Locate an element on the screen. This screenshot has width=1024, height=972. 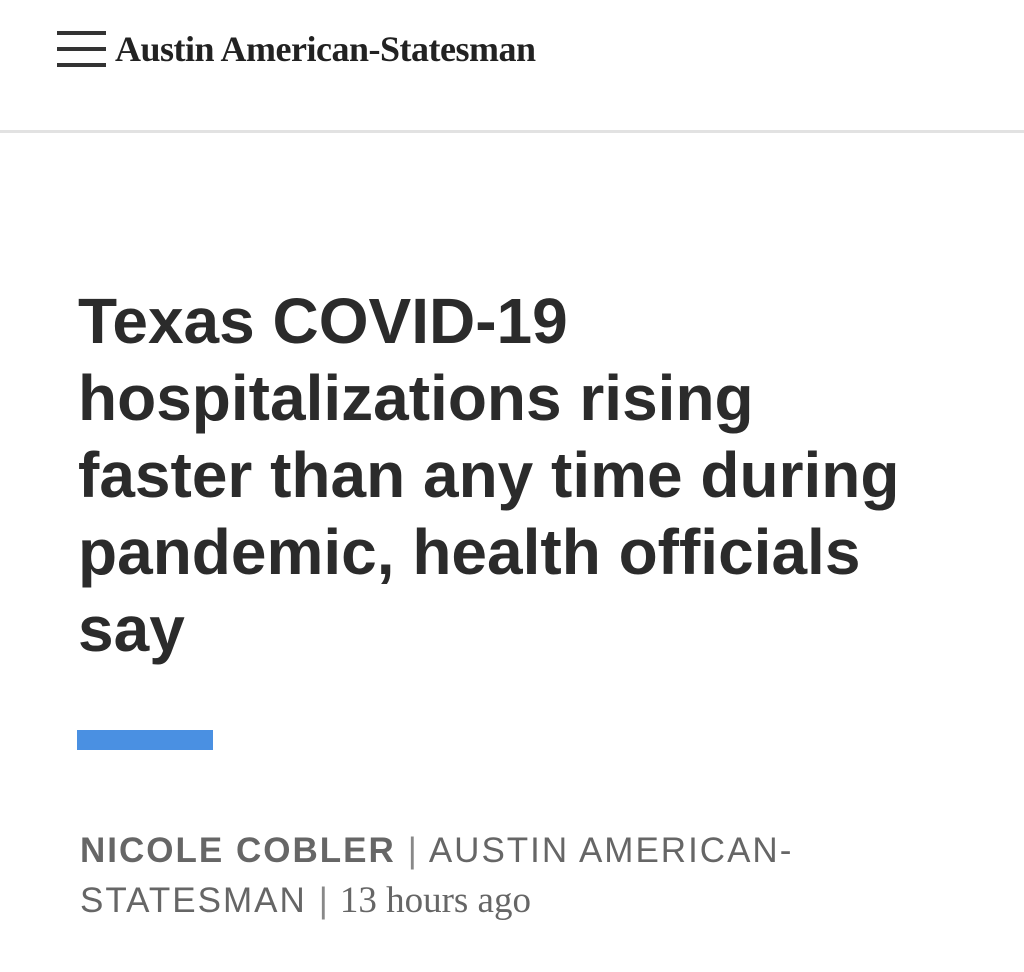
top-bar: Austin American-Statesman is located at coordinates (512, 66).